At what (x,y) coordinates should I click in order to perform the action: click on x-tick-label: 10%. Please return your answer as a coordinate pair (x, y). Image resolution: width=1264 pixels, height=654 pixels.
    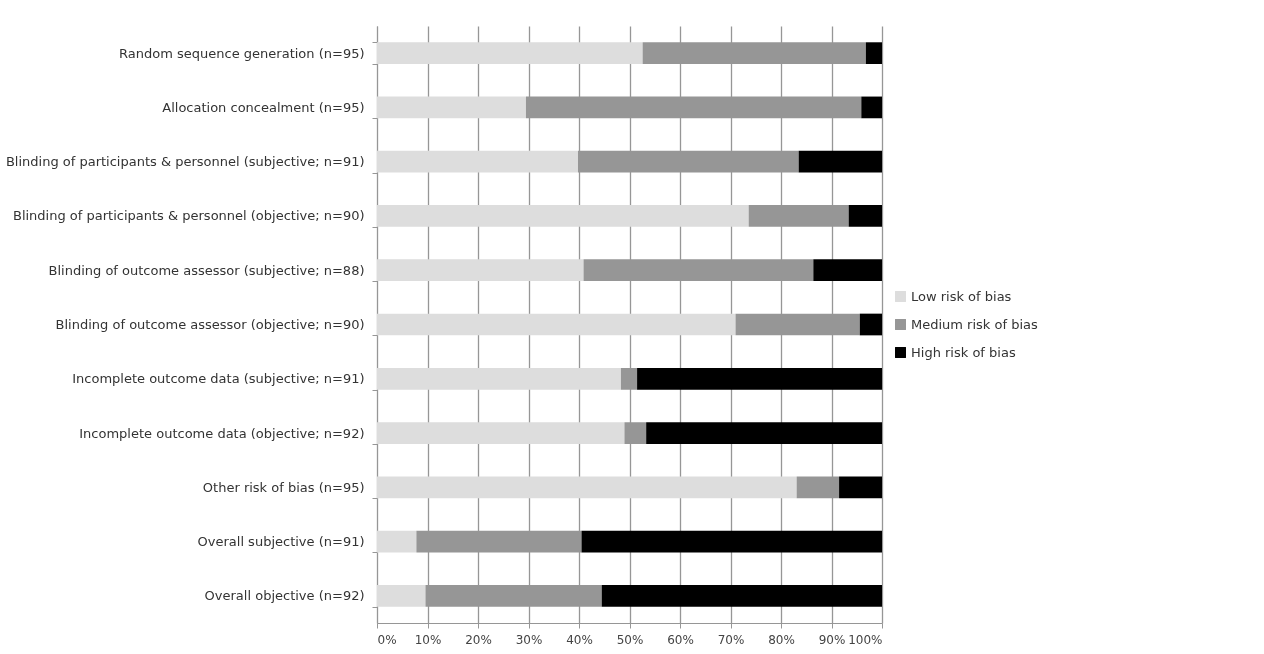
    Looking at the image, I should click on (428, 639).